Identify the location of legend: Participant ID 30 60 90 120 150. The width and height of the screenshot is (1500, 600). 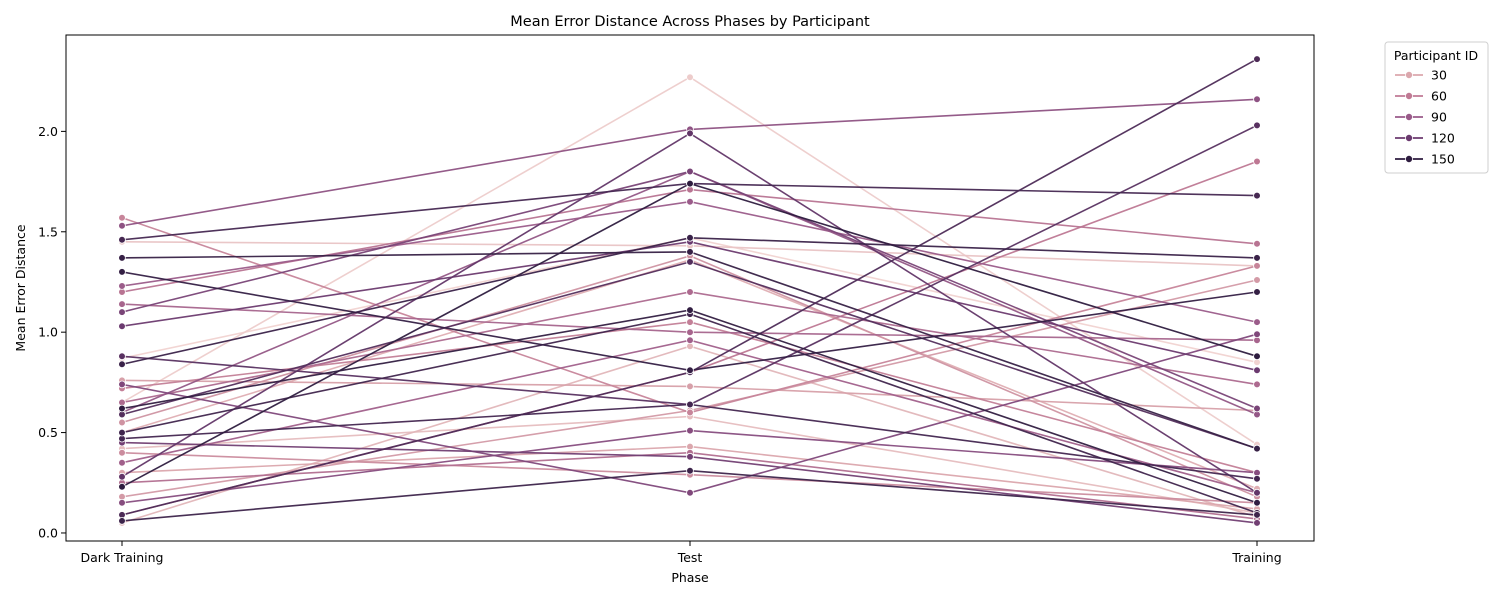
(1436, 107).